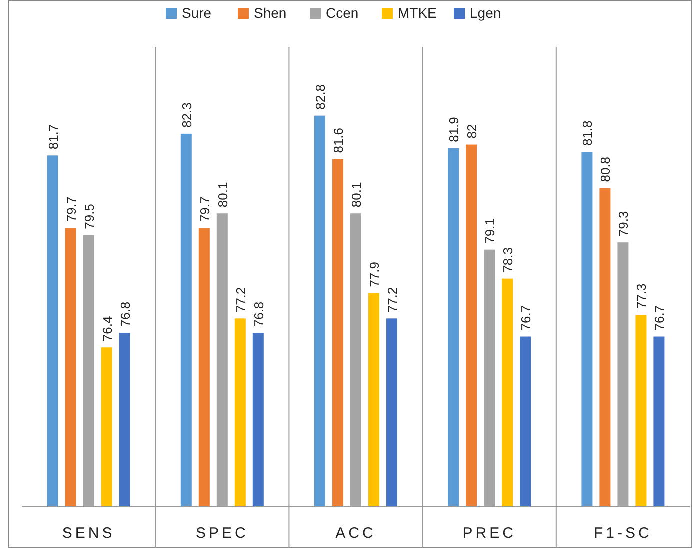  Describe the element at coordinates (89, 217) in the screenshot. I see `data-label: 79.5` at that location.